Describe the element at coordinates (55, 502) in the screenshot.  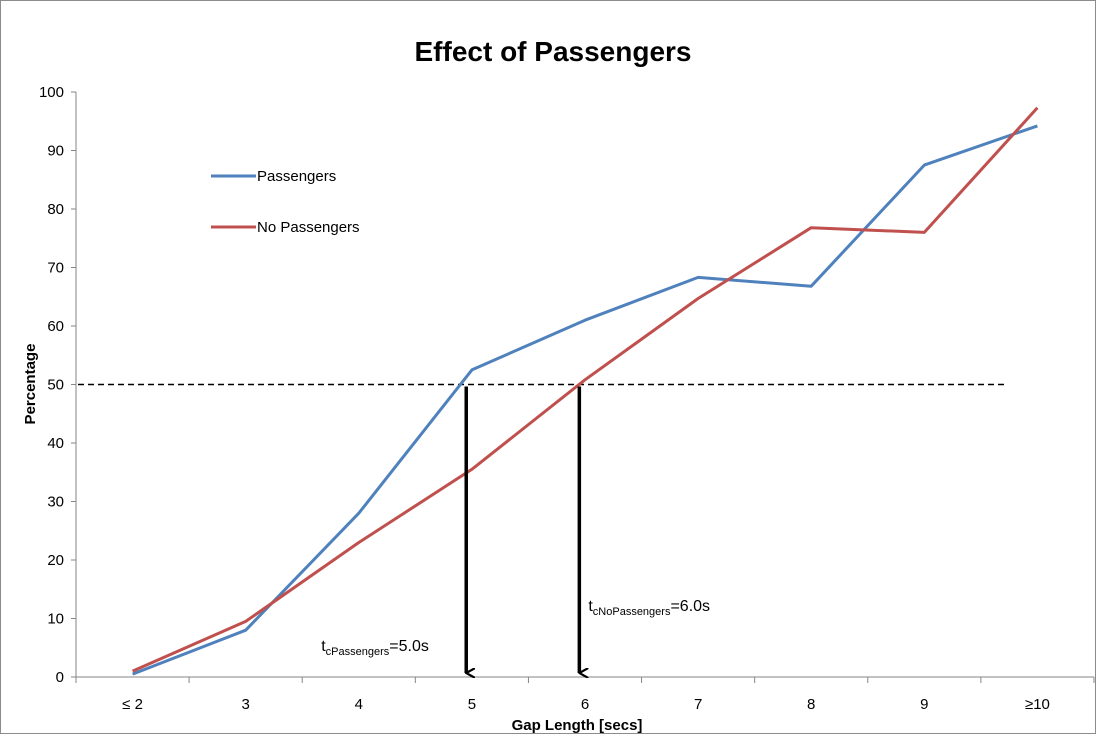
I see `y-tick-label: 30` at that location.